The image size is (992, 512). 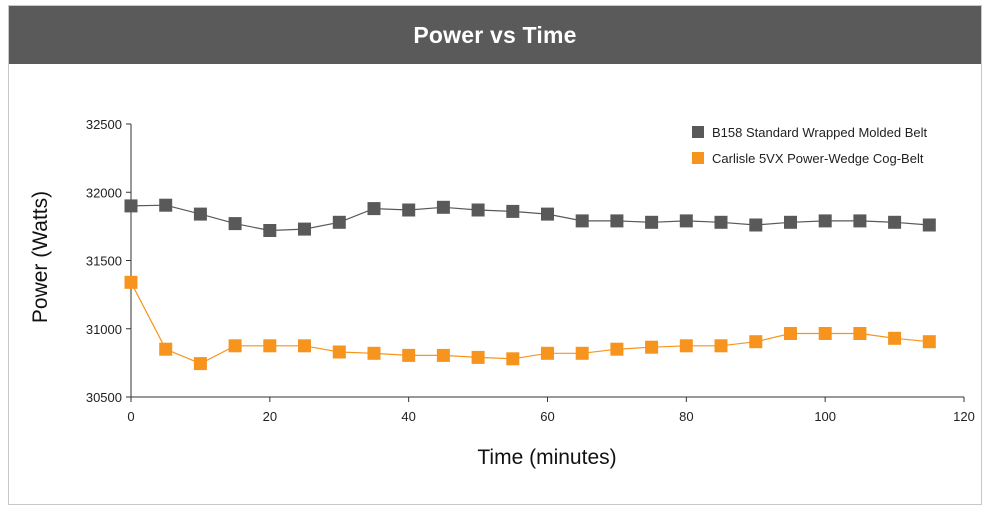 I want to click on y-tick-label: 31500, so click(x=104, y=261).